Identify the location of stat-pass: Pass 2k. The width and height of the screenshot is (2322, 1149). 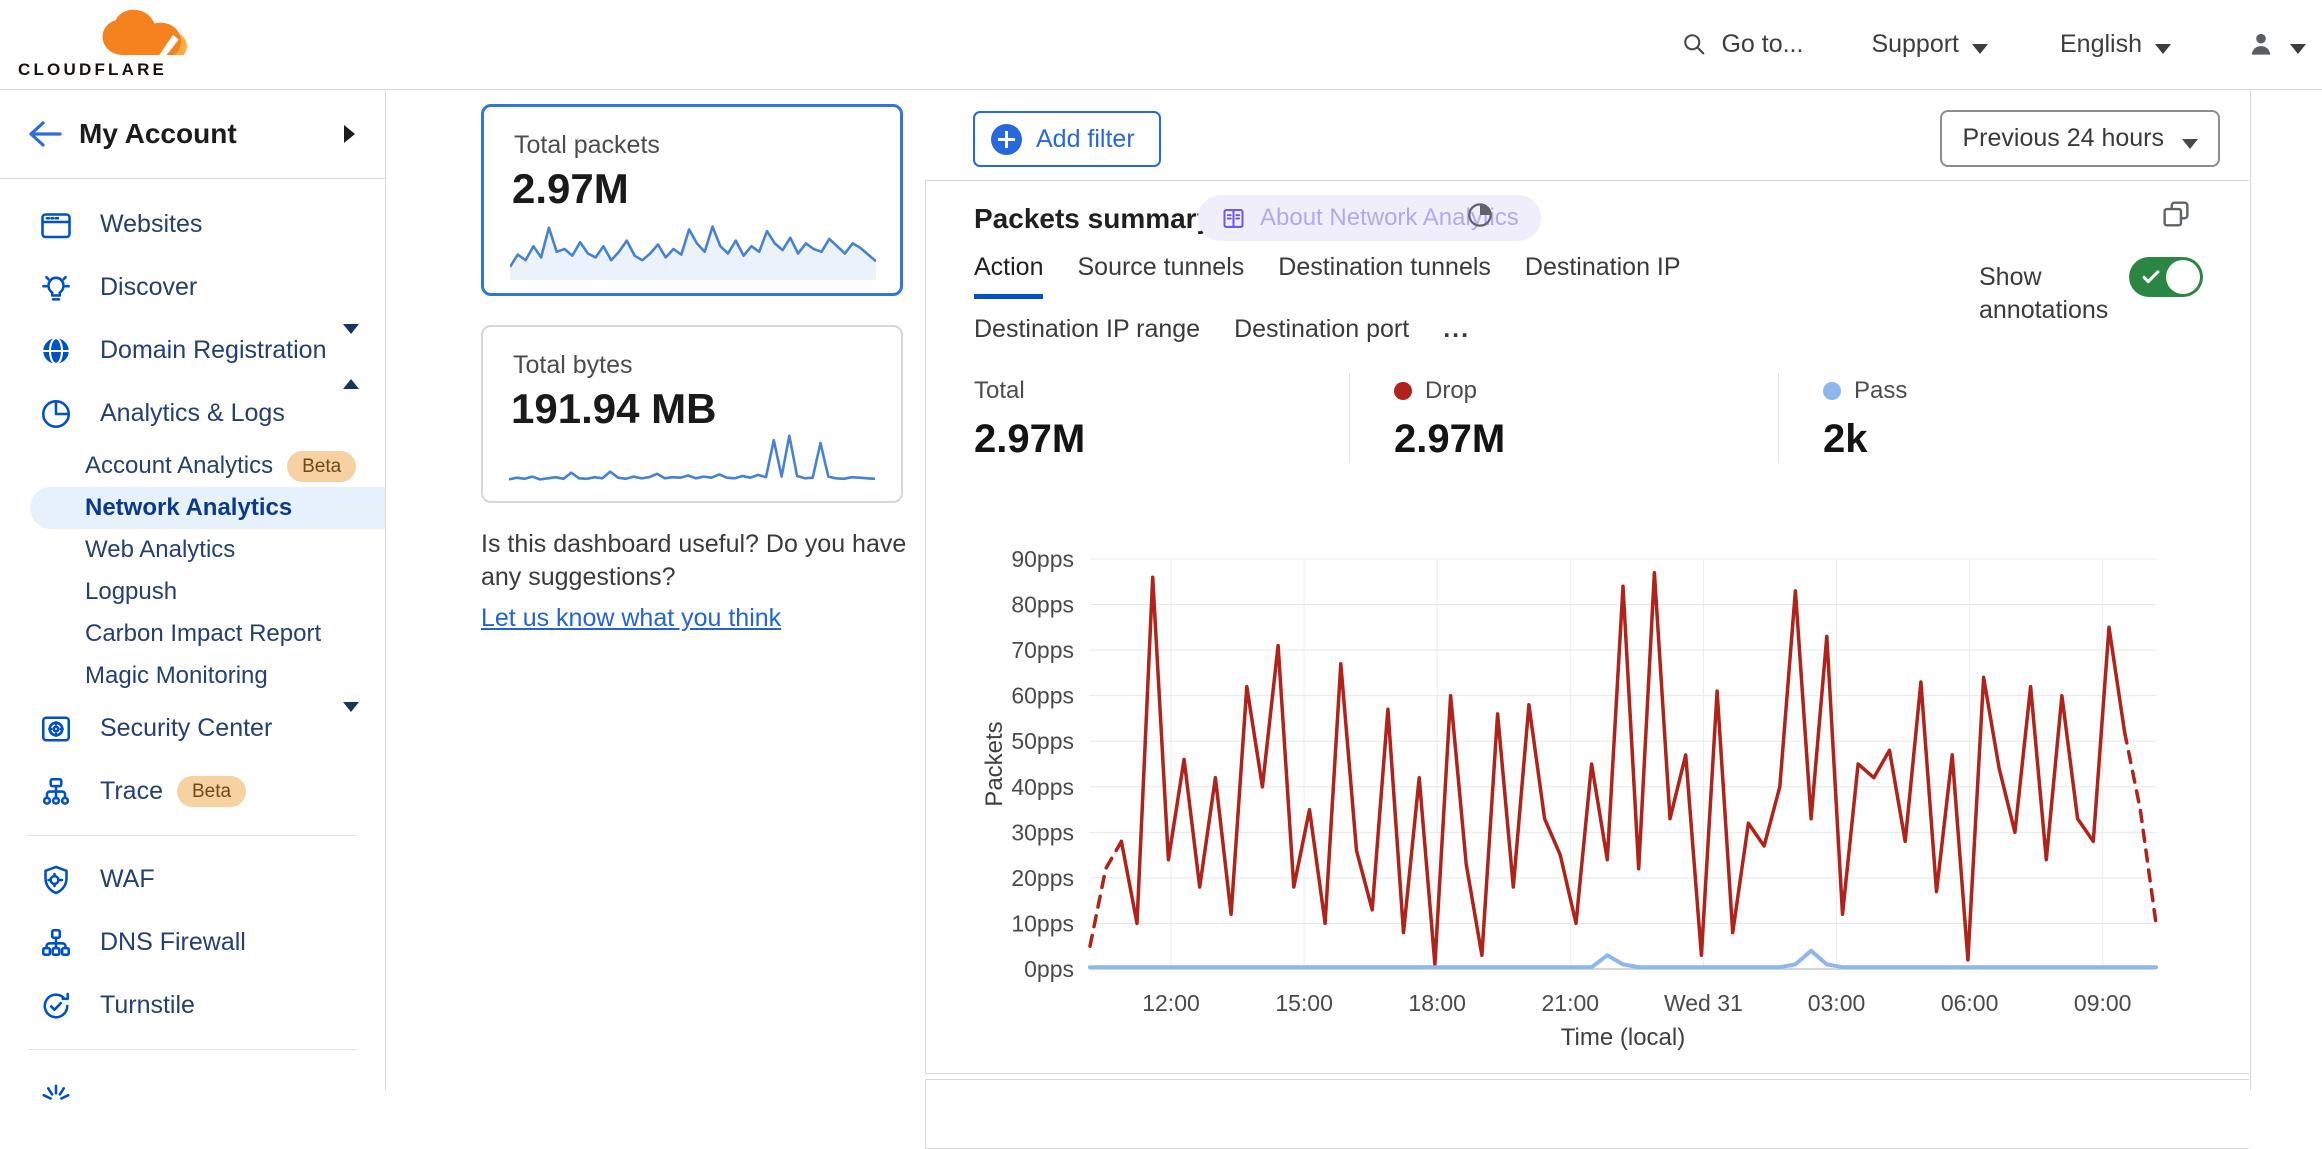
(1865, 418).